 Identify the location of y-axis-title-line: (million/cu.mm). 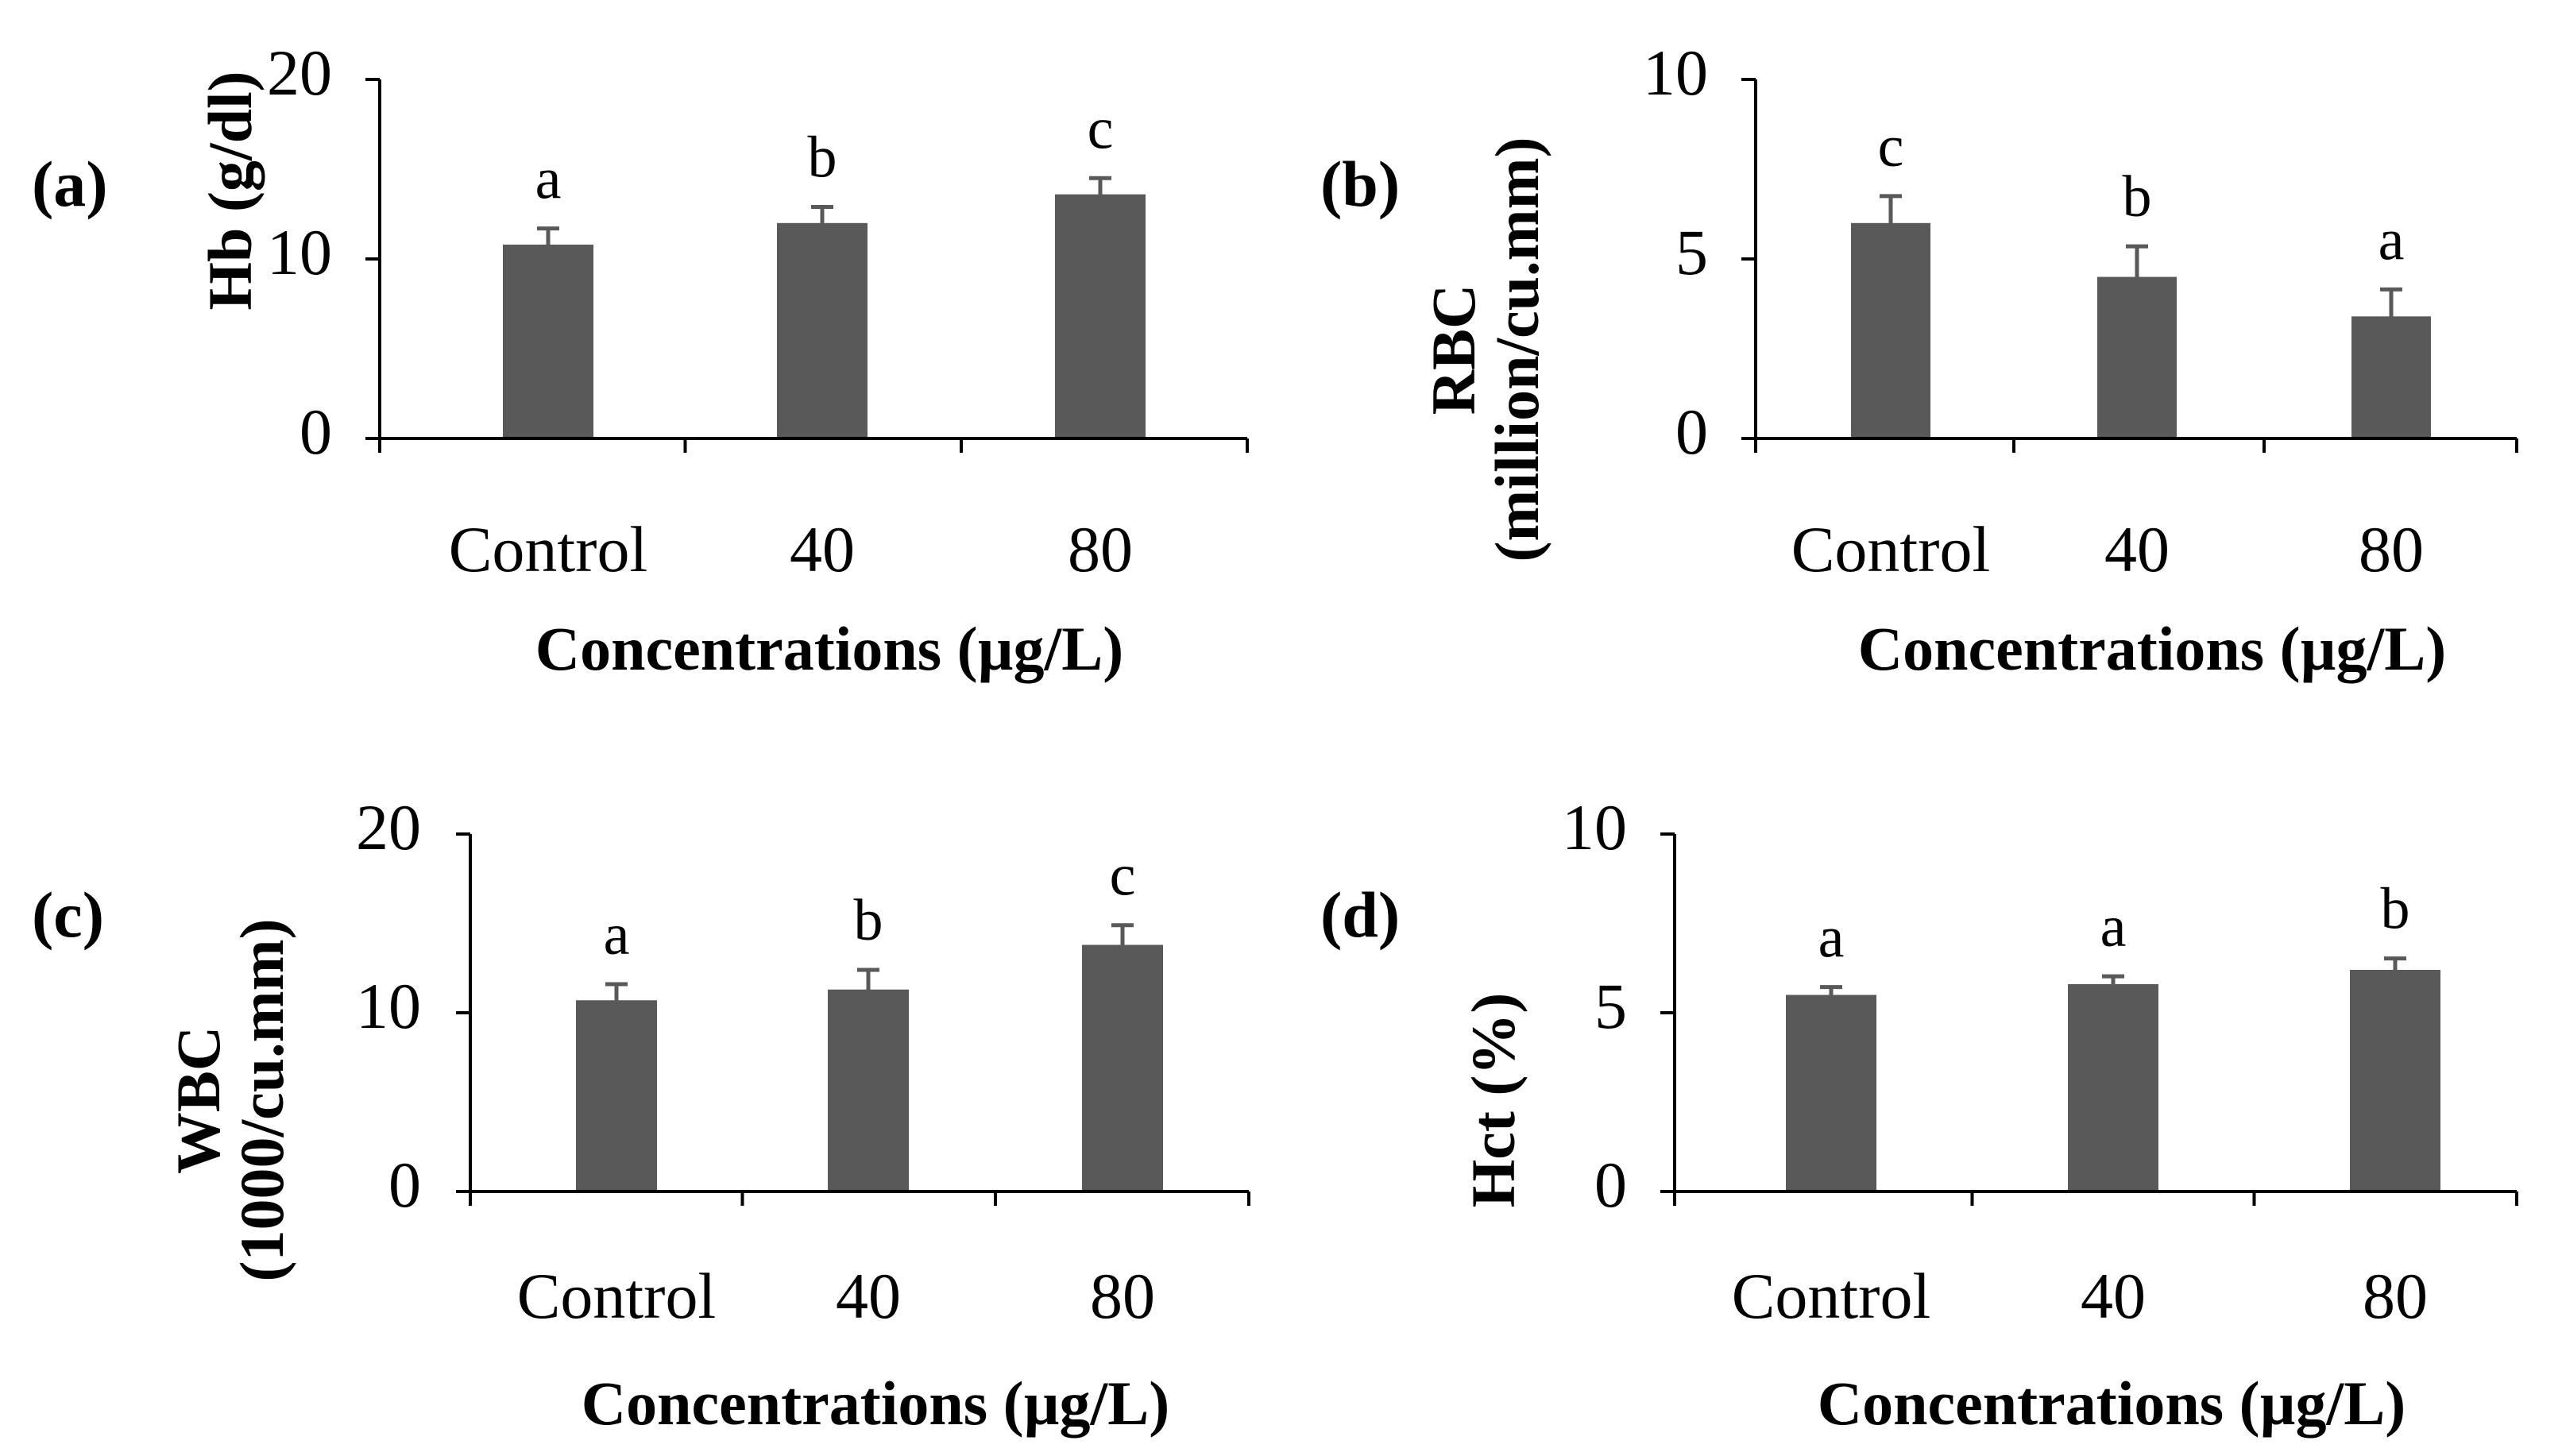
(1516, 349).